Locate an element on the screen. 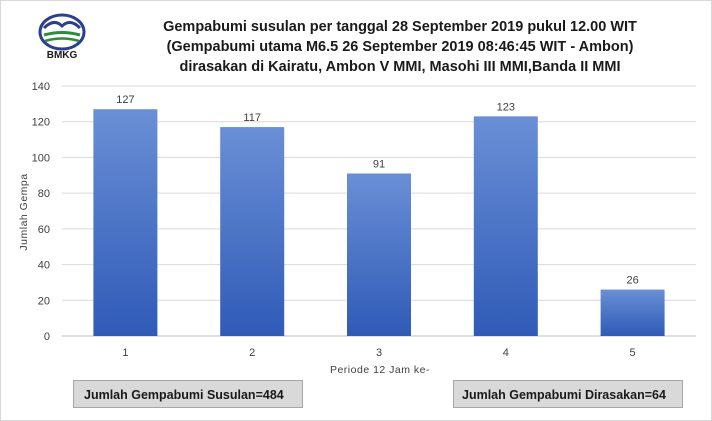  y-axis-label: Jumlah Gempa is located at coordinates (24, 211).